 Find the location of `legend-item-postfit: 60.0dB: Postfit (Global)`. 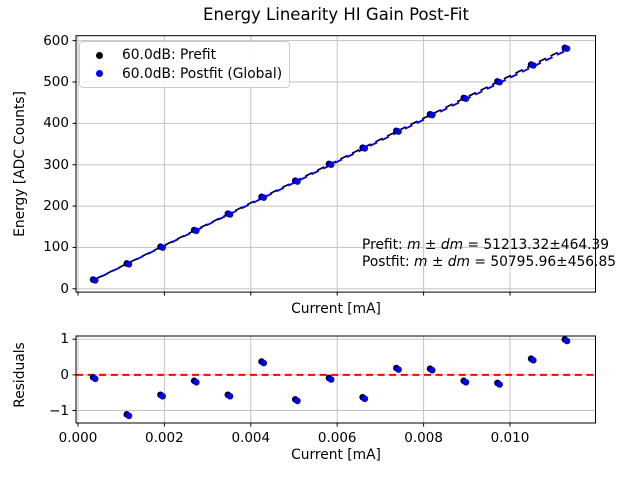

legend-item-postfit: 60.0dB: Postfit (Global) is located at coordinates (184, 74).